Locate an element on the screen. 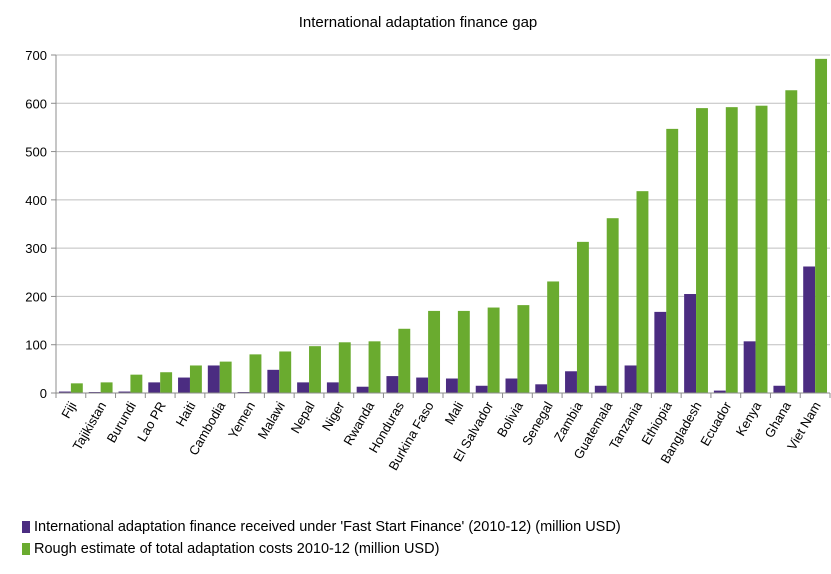 The height and width of the screenshot is (574, 831). y-tick-label: 100 is located at coordinates (36, 345).